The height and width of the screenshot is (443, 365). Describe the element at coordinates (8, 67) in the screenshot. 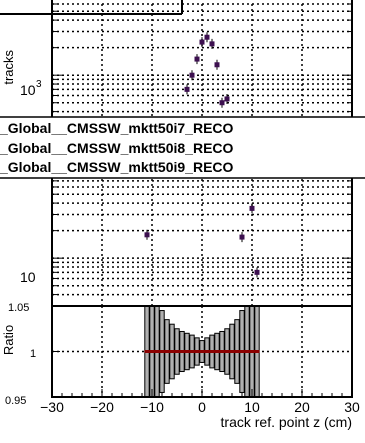

I see `main-y-axis-label: tracks` at that location.